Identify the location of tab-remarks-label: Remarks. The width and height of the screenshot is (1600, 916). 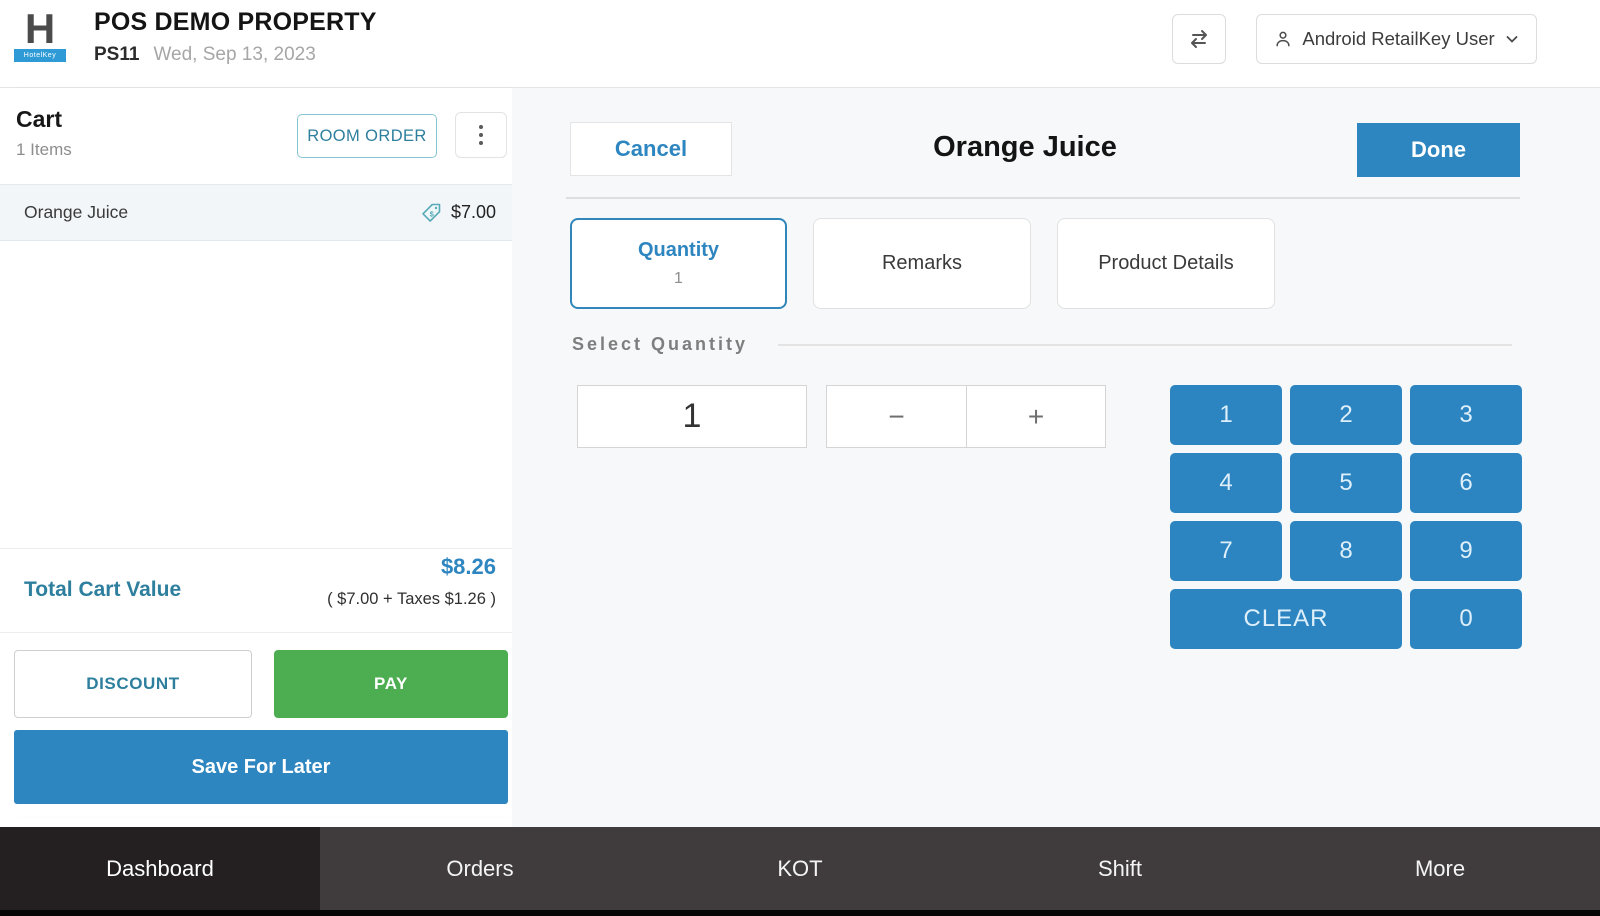
(921, 263).